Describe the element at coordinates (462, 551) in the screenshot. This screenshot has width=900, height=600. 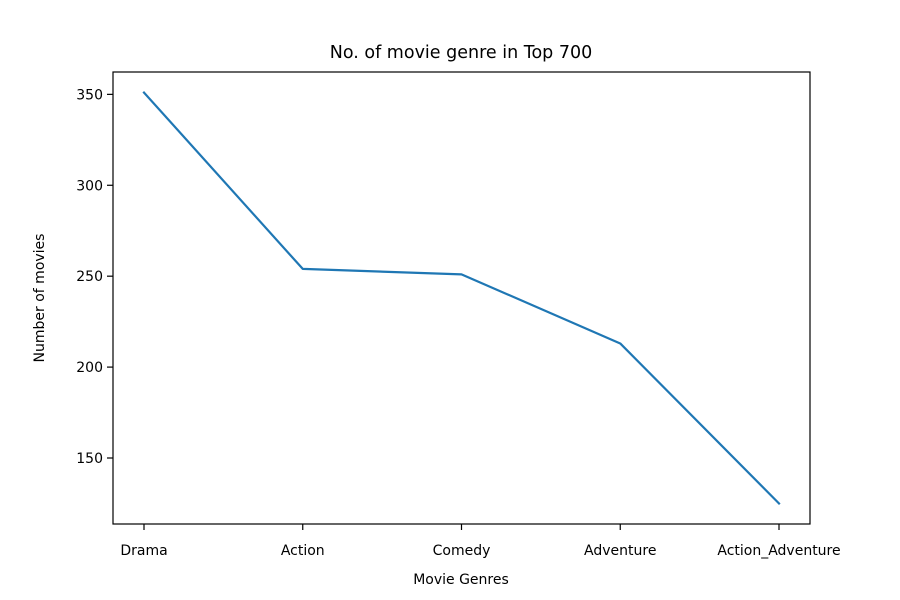
I see `x-tick-label: Comedy` at that location.